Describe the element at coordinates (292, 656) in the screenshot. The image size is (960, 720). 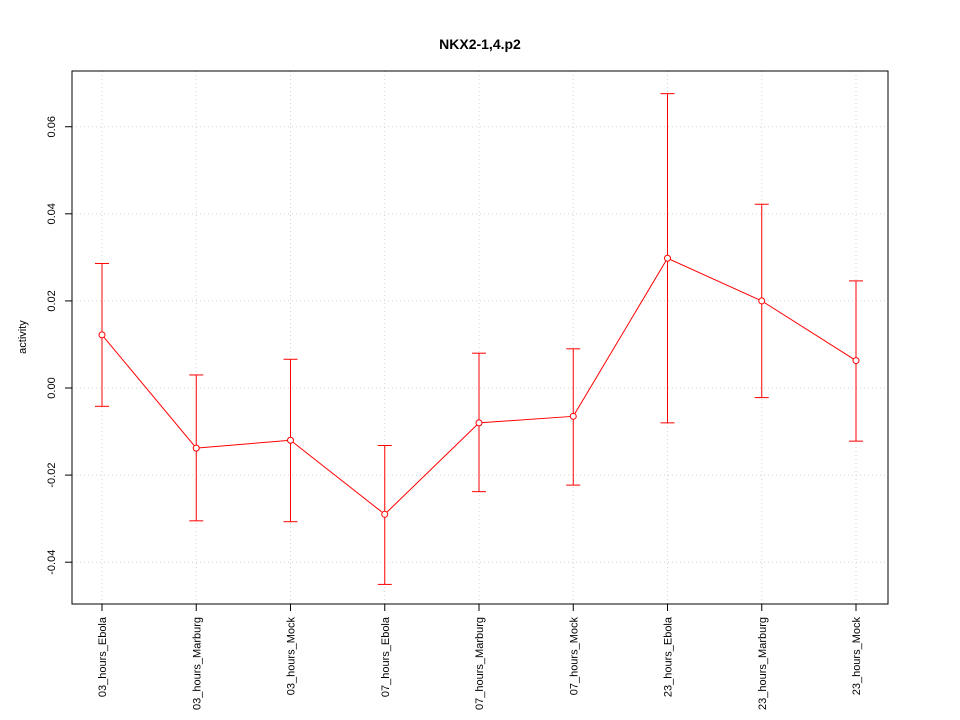
I see `x-tick-label: 03_hours_Mock` at that location.